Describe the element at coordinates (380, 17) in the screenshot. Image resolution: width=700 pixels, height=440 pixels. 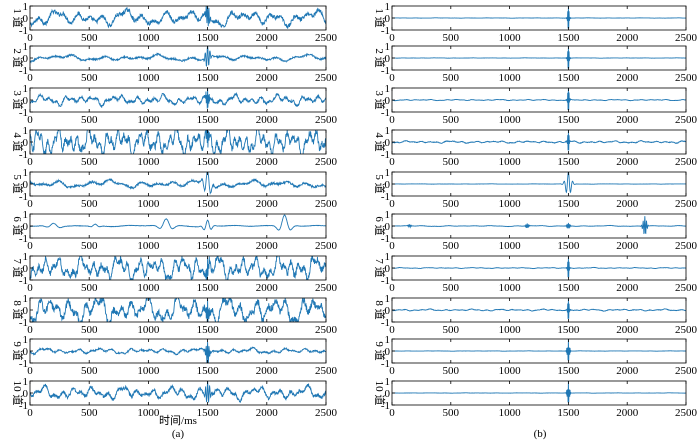
I see `channel-label: 1 道` at that location.